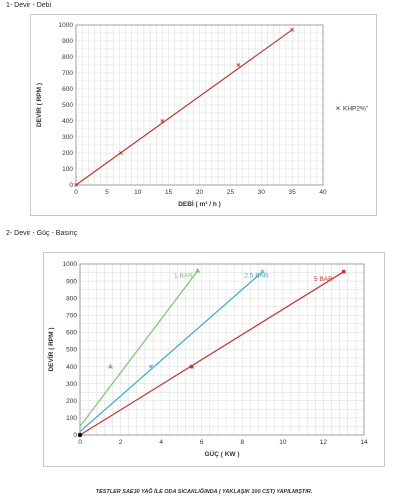  Describe the element at coordinates (364, 442) in the screenshot. I see `x-tick-label: 14` at that location.